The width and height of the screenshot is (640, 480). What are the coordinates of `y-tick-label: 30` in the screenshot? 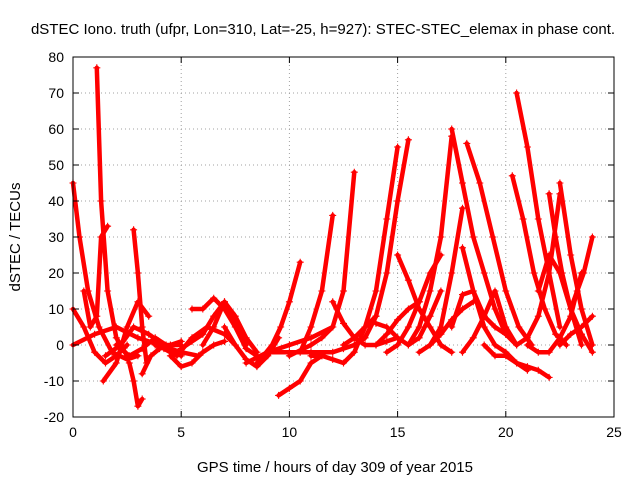 It's located at (56, 237).